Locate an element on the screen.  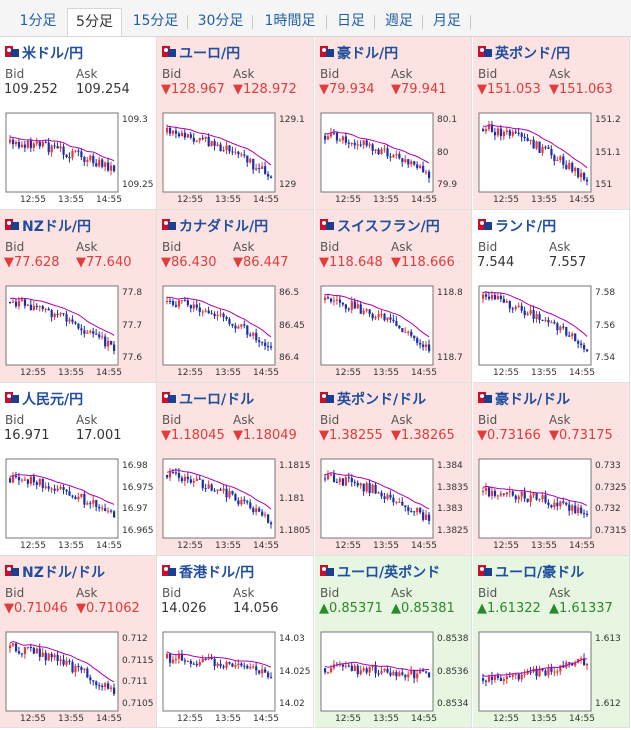
y-tick-label: 0.8534 is located at coordinates (453, 704).